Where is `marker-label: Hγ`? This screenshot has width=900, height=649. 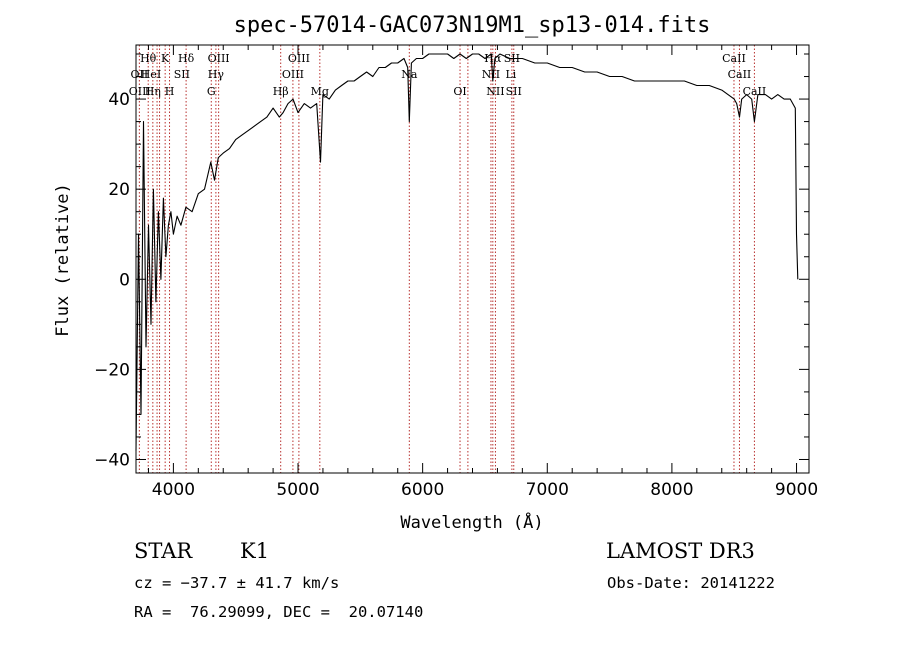
marker-label: Hγ is located at coordinates (216, 74).